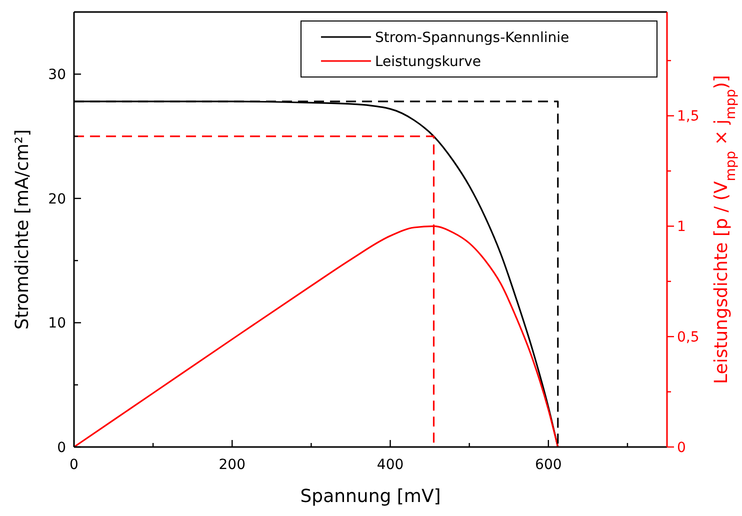 The width and height of the screenshot is (742, 516). What do you see at coordinates (232, 465) in the screenshot?
I see `x-tick-label: 200` at bounding box center [232, 465].